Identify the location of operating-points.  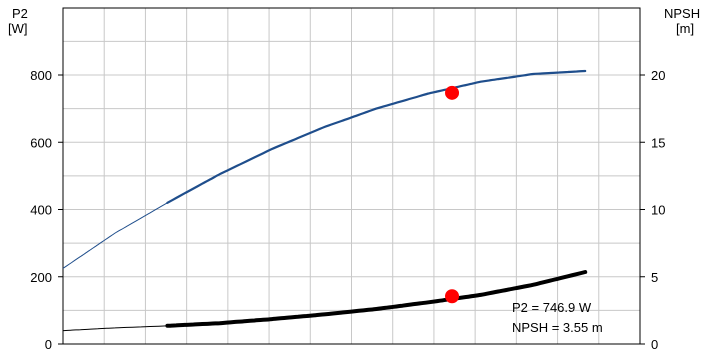
(452, 194).